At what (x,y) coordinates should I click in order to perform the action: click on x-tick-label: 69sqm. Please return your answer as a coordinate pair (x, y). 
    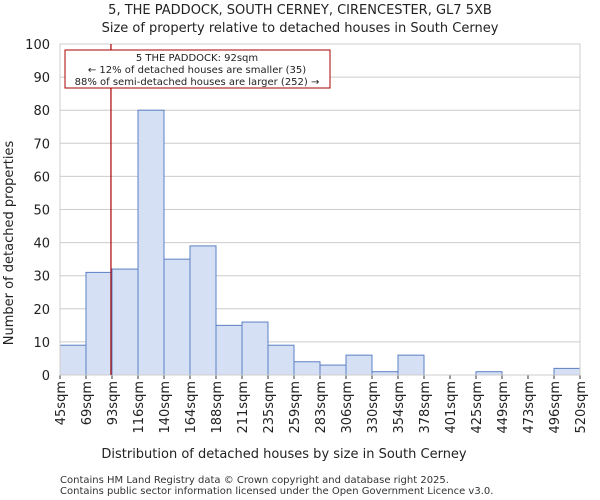
    Looking at the image, I should click on (87, 403).